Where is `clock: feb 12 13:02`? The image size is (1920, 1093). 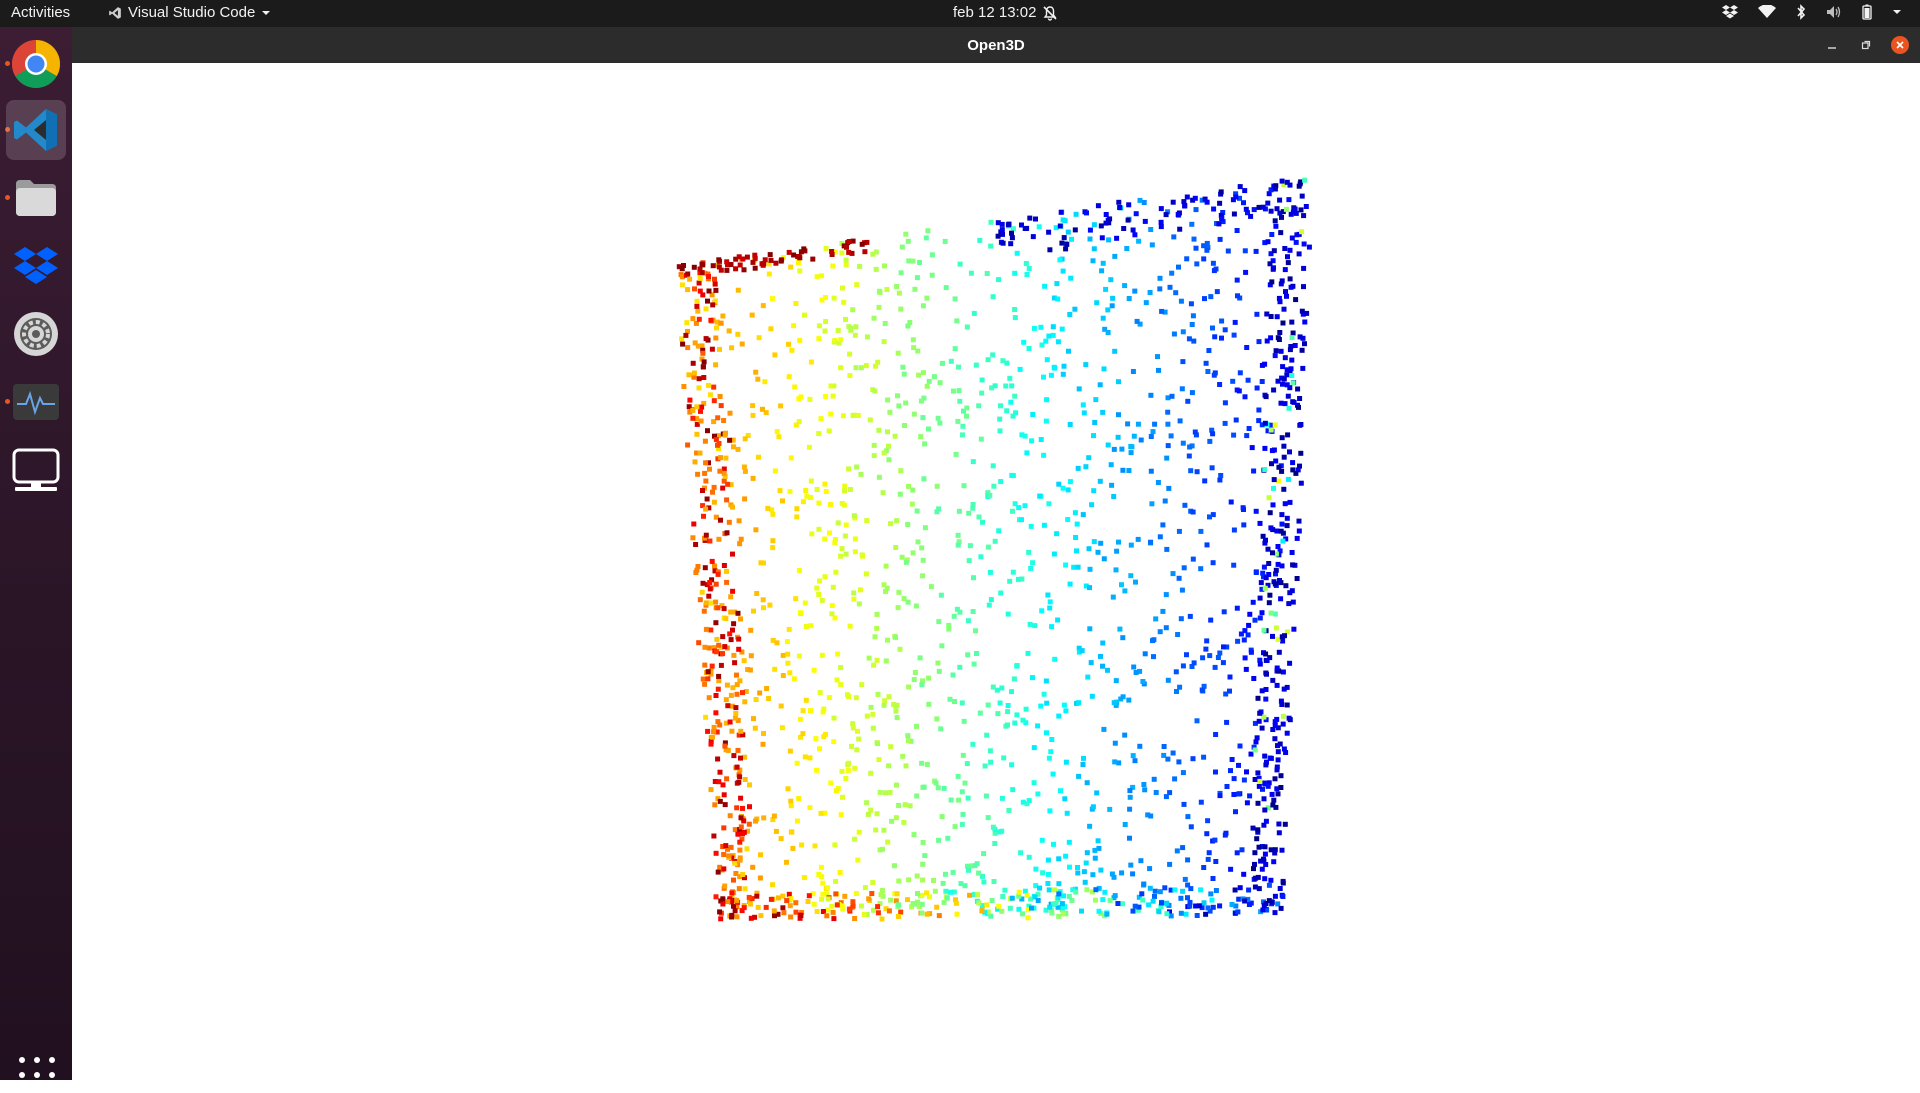
clock: feb 12 13:02 is located at coordinates (1005, 12).